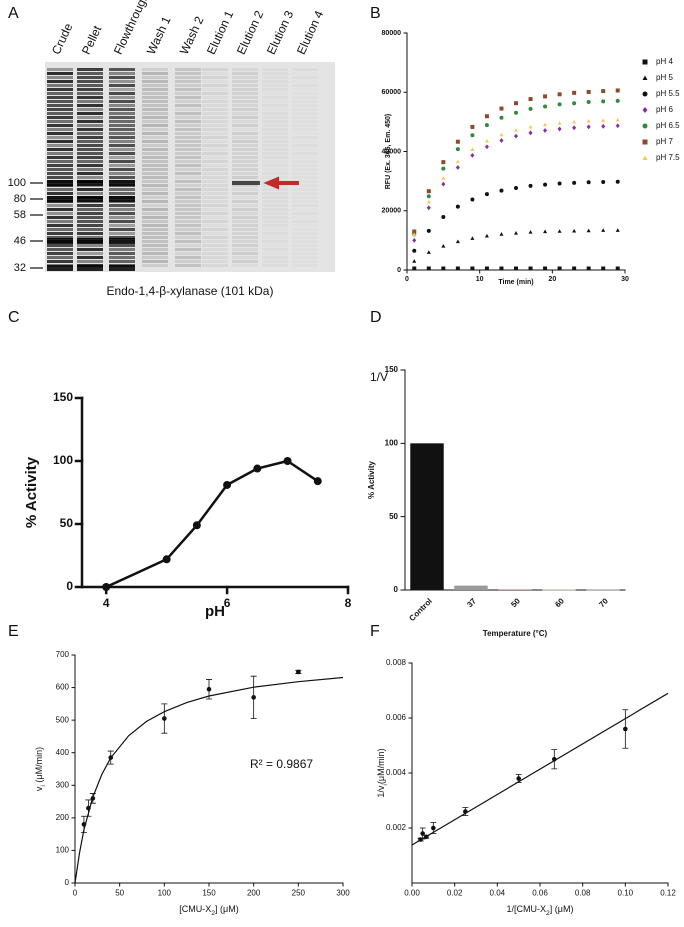 The height and width of the screenshot is (927, 684). I want to click on legend-label: pH 7.5, so click(668, 157).